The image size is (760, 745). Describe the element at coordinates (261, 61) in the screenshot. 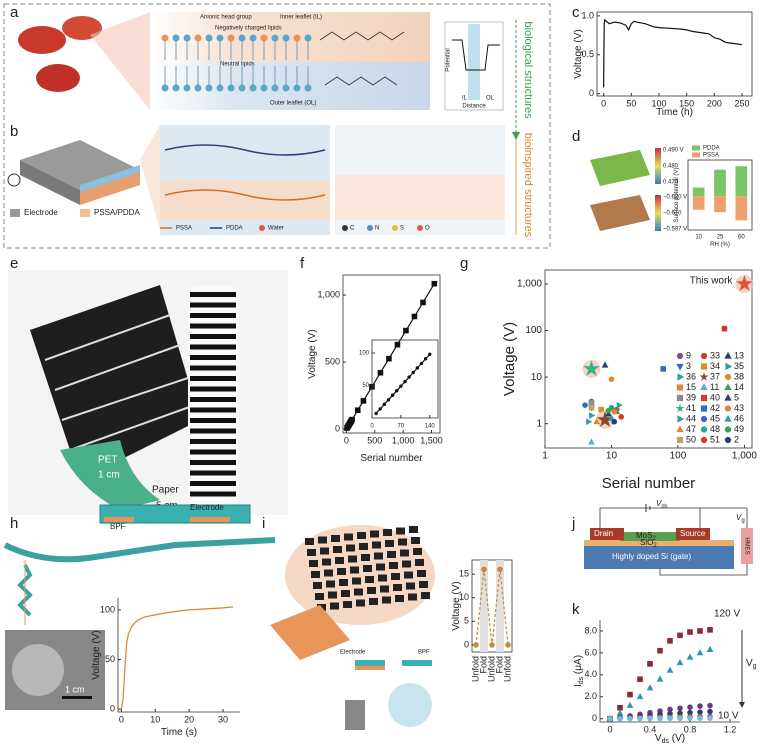

I see `panel-a-art` at that location.